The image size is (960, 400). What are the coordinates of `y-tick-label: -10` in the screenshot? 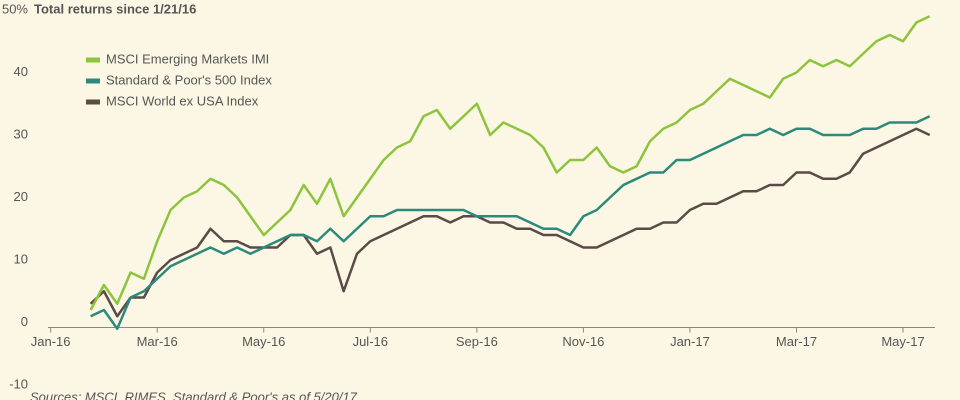 It's located at (18, 383).